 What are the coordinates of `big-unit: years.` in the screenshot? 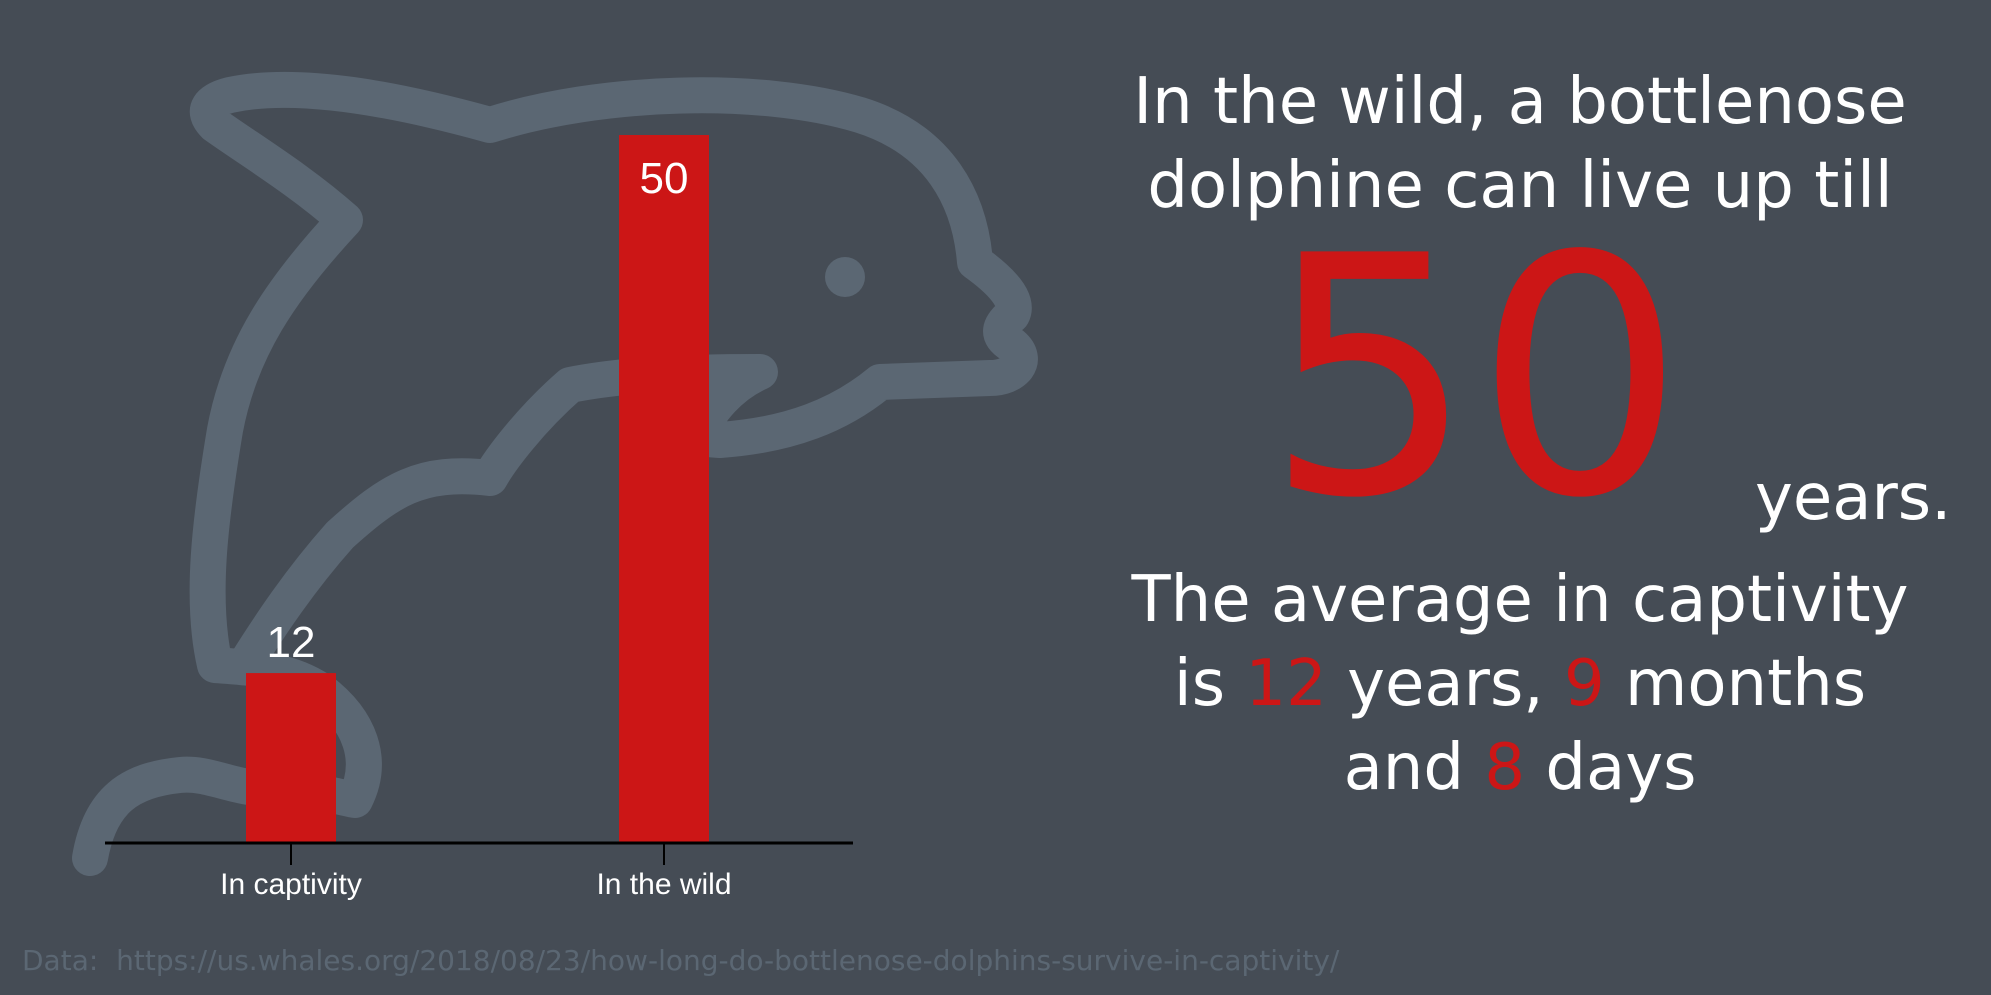 It's located at (1853, 498).